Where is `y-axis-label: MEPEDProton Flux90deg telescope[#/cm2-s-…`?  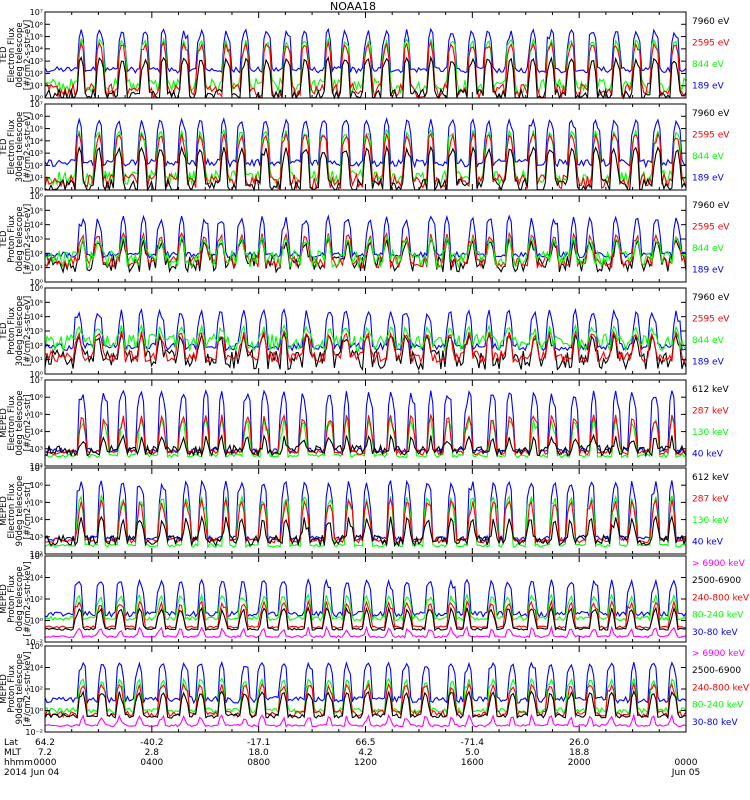
y-axis-label: MEPEDProton Flux90deg telescope[#/cm2-s-… is located at coordinates (16, 689).